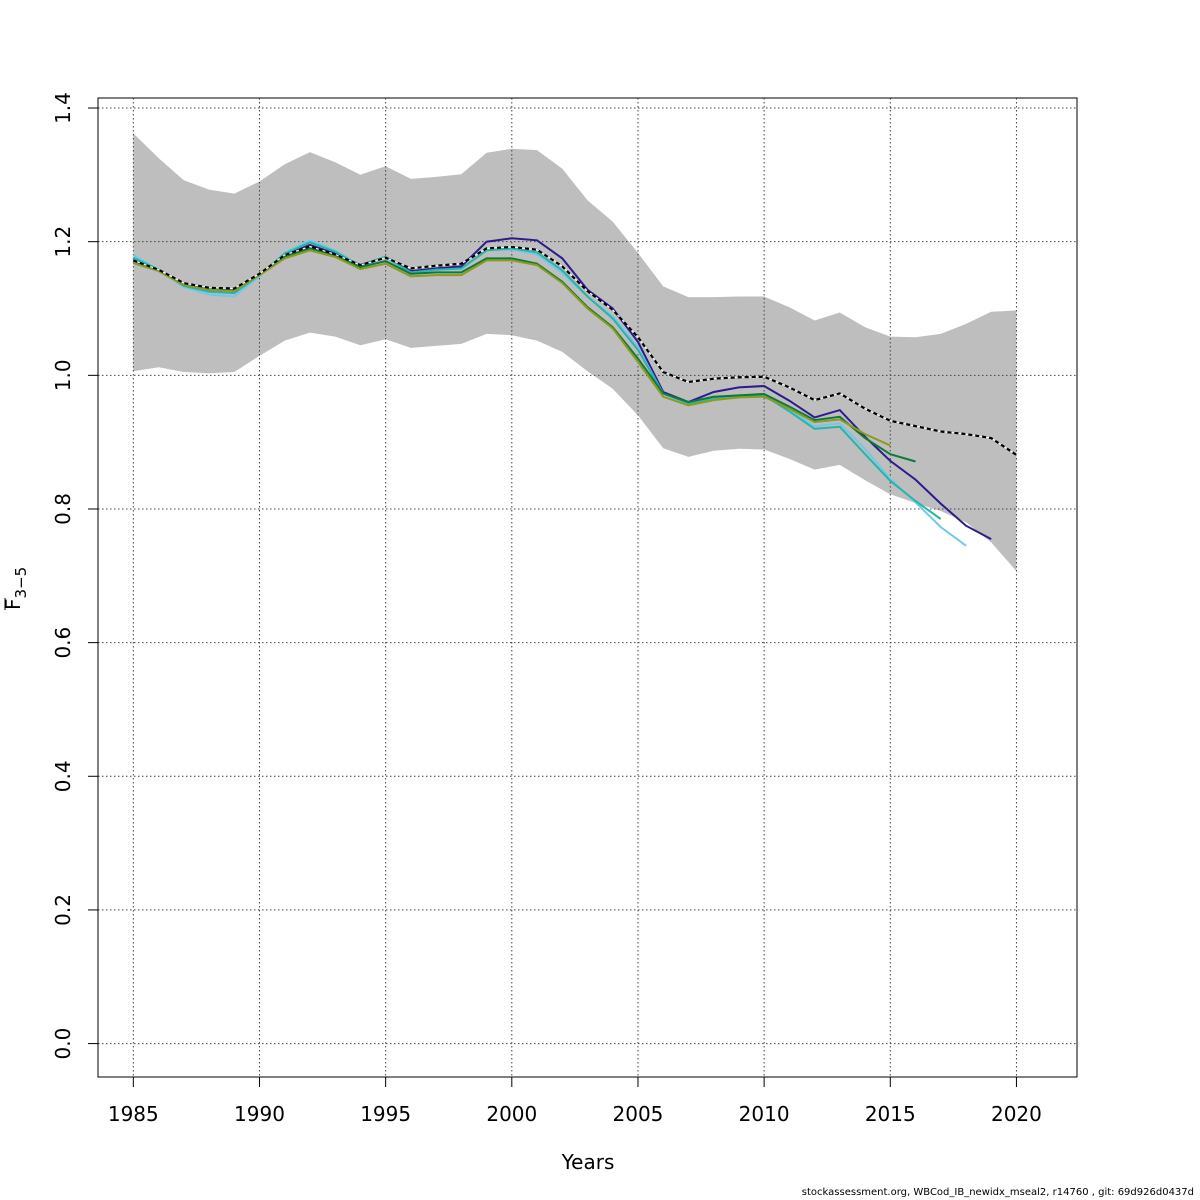 Image resolution: width=1200 pixels, height=1200 pixels. Describe the element at coordinates (63, 1044) in the screenshot. I see `y-tick-label-0: 0.0` at that location.